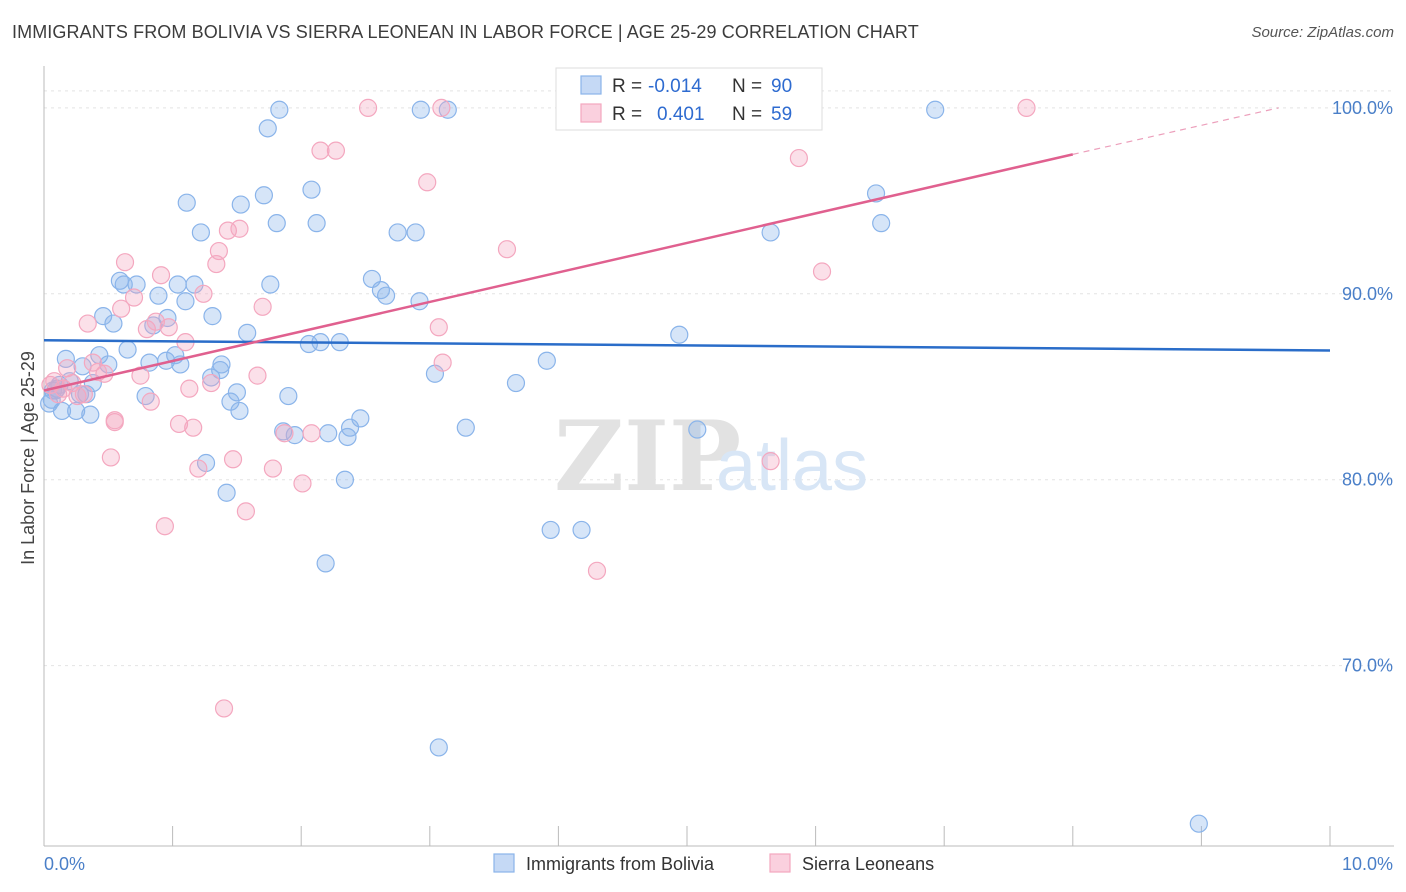 The height and width of the screenshot is (892, 1406). I want to click on bottom-legend-swatch-bolivia, so click(504, 863).